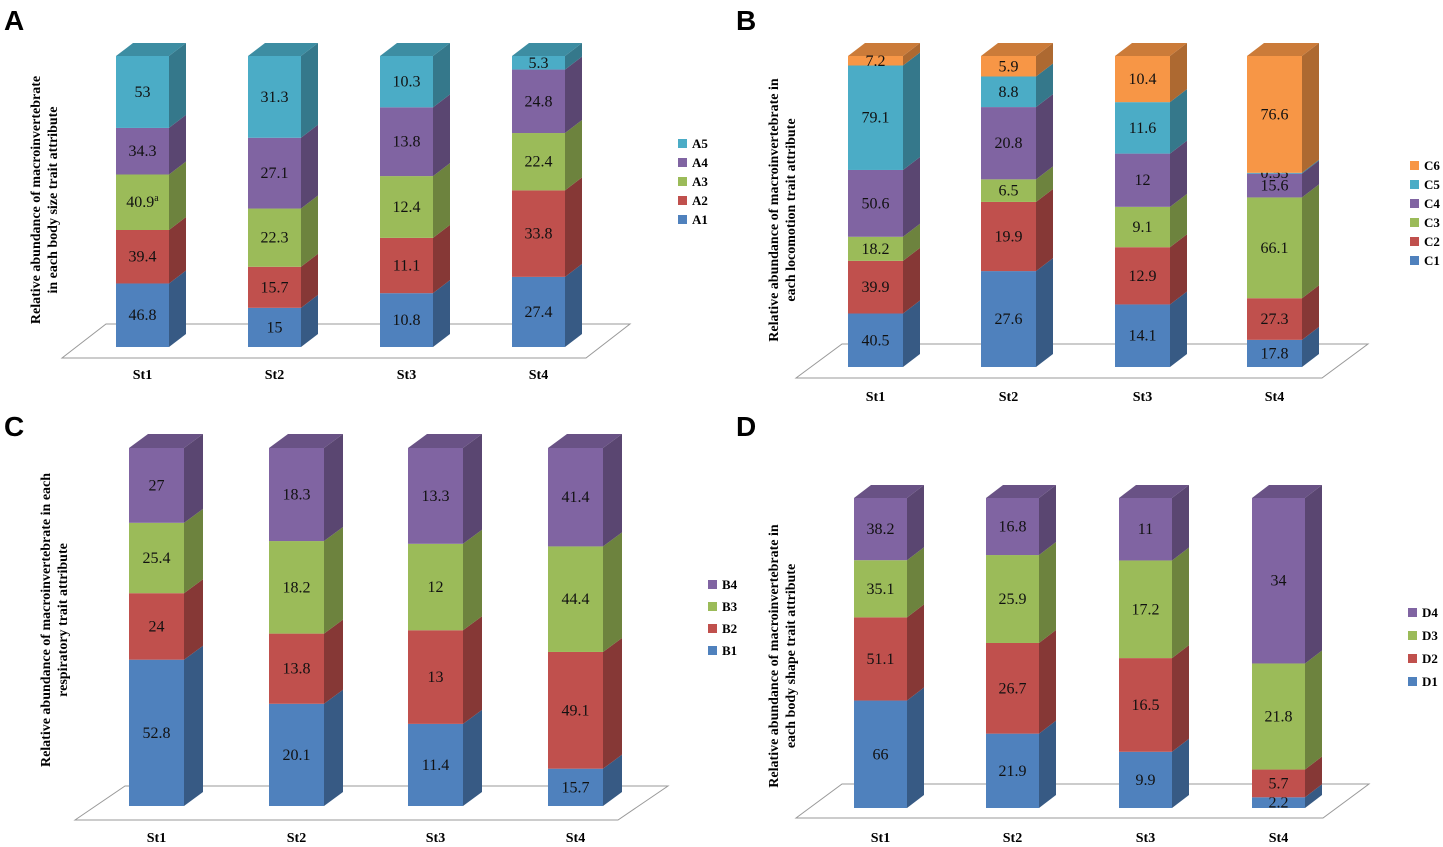 This screenshot has height=847, width=1443. What do you see at coordinates (712, 628) in the screenshot?
I see `legend-swatch-b2` at bounding box center [712, 628].